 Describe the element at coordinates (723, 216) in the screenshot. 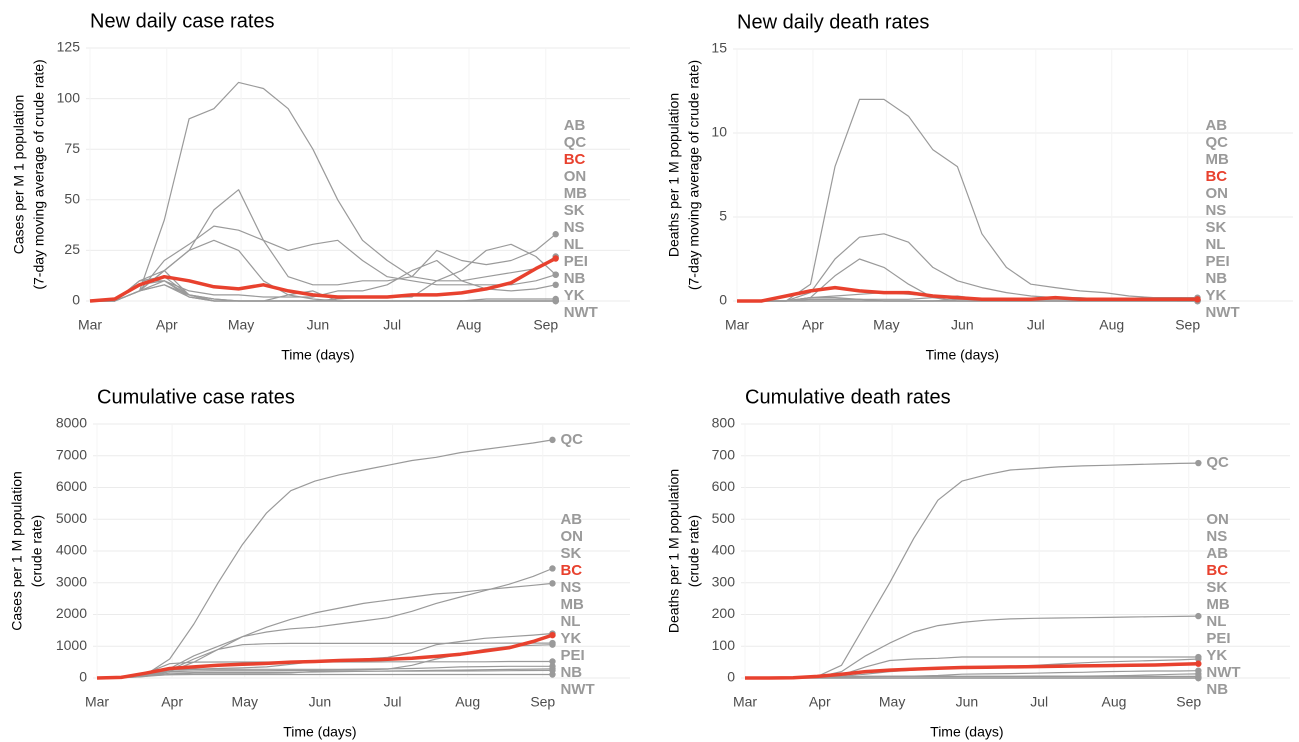

I see `y-tick-label: 5` at that location.